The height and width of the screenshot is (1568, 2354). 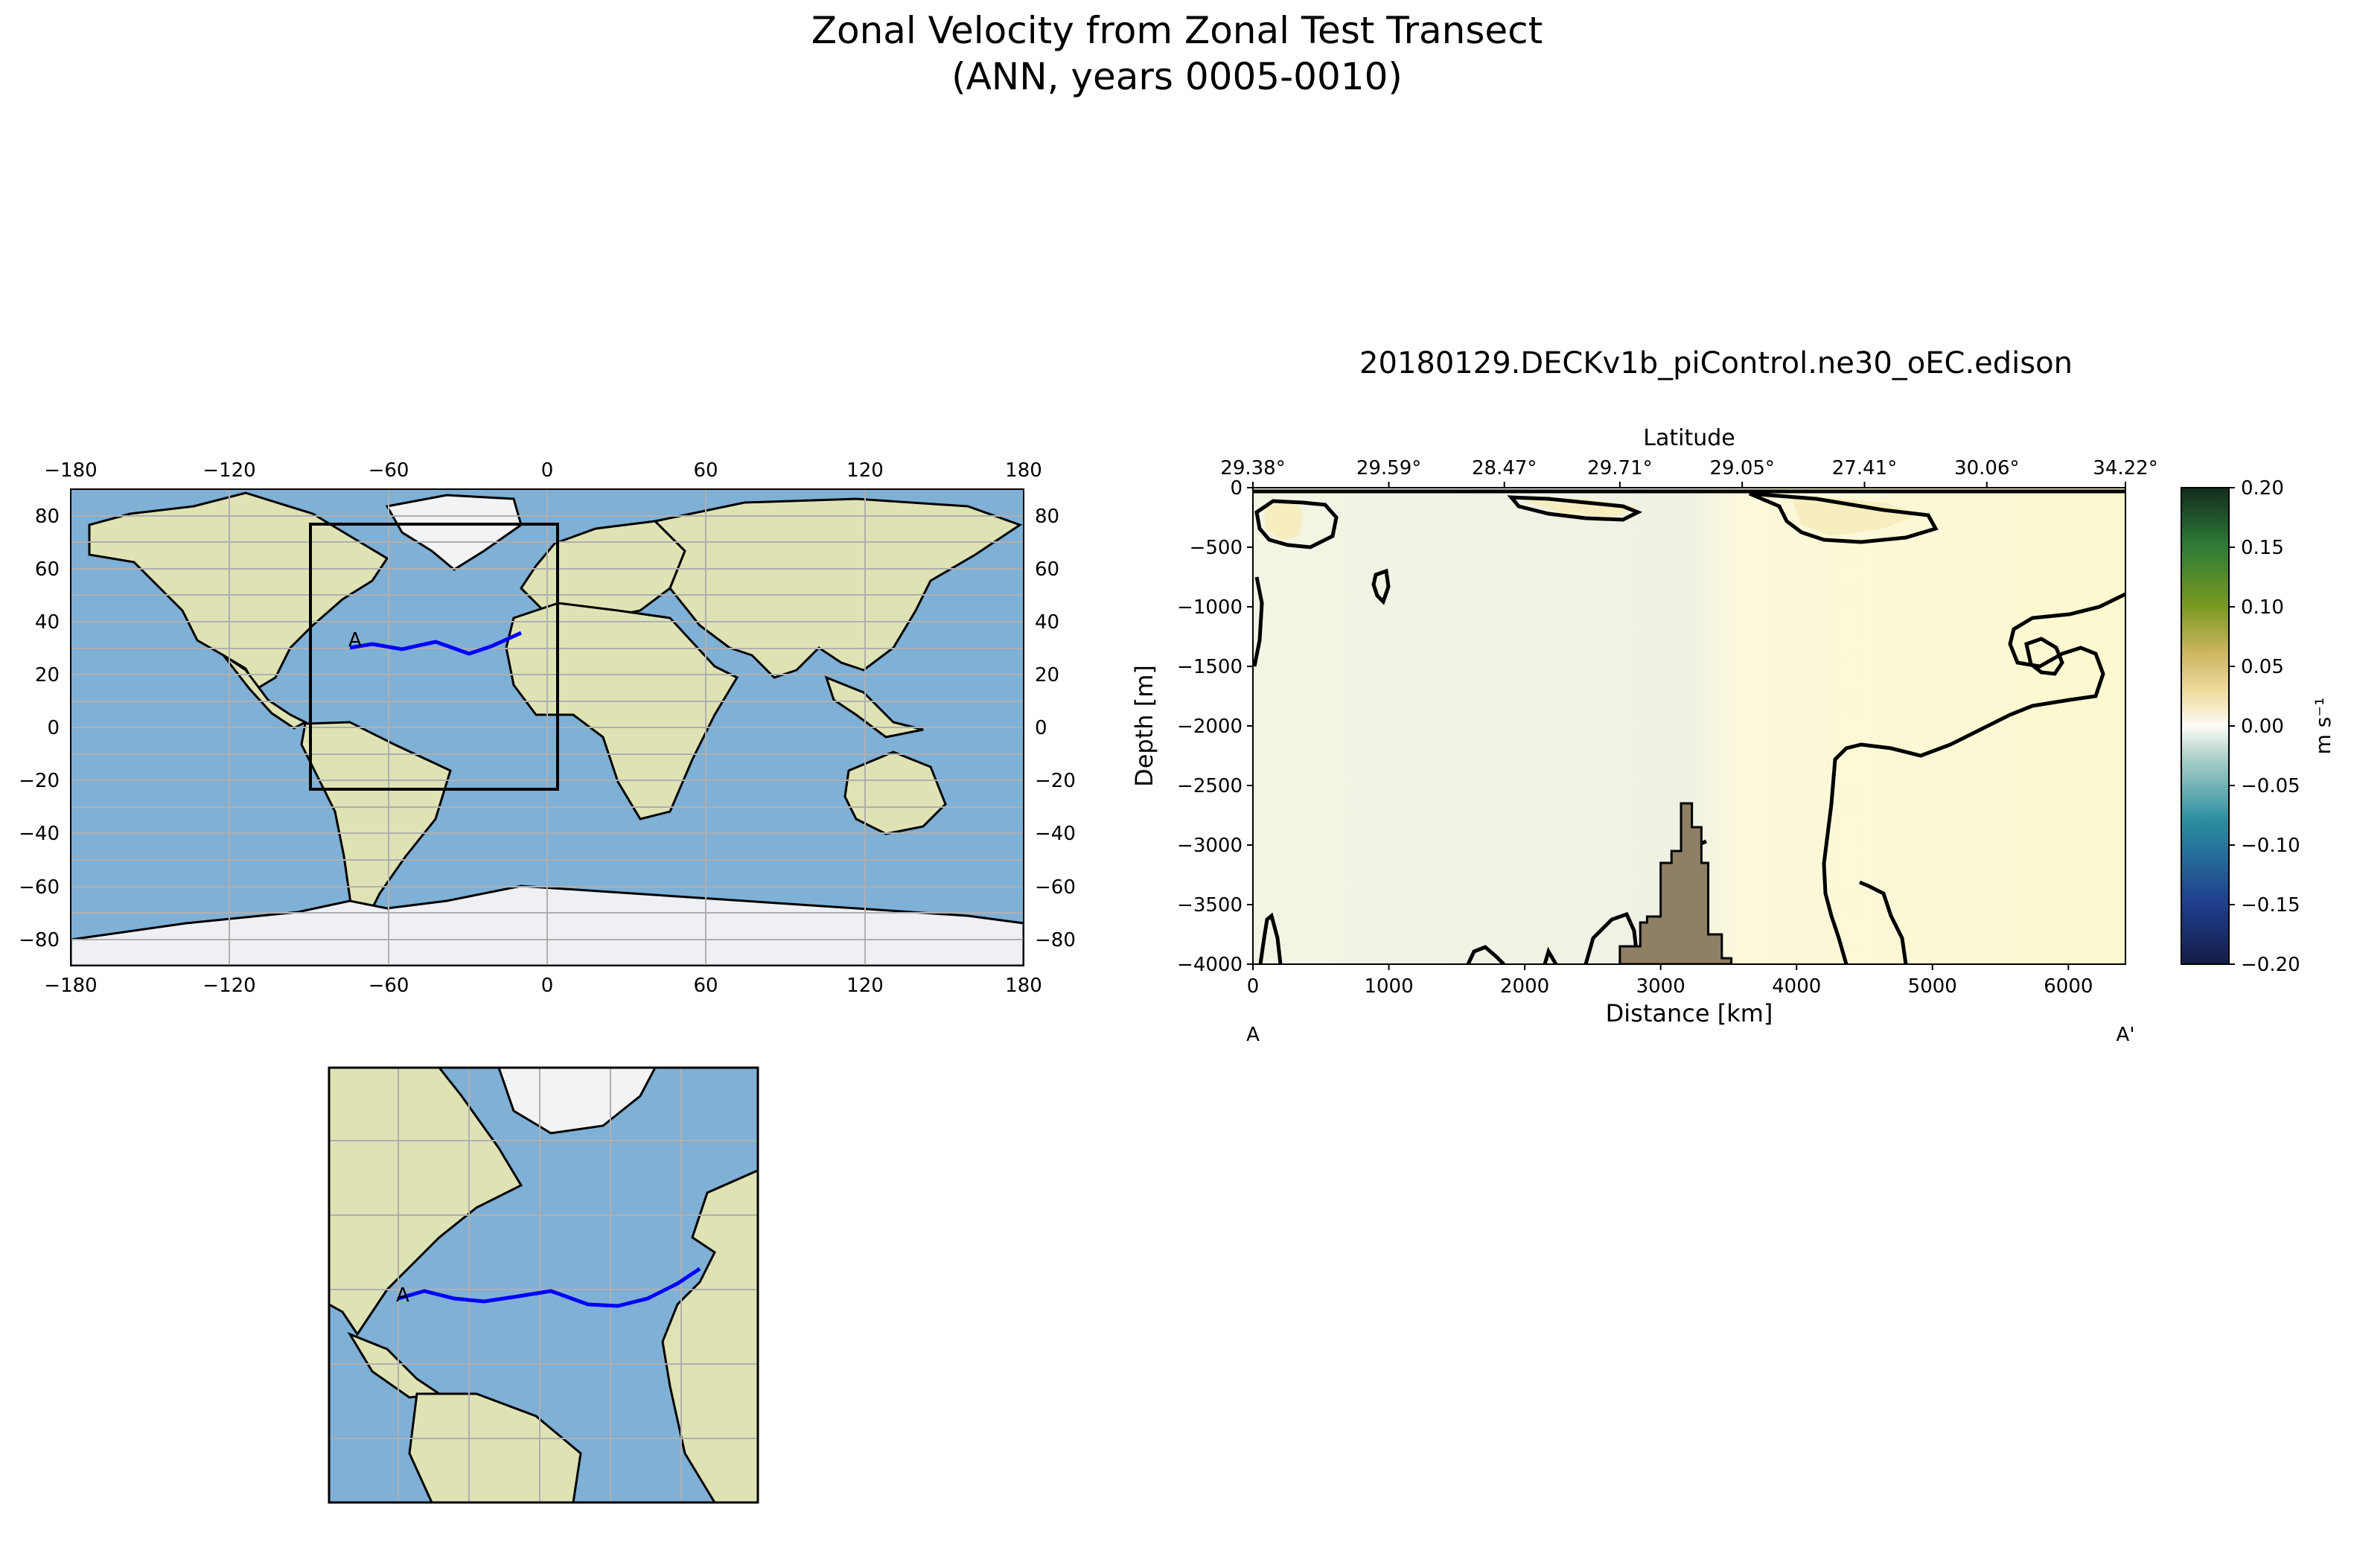 What do you see at coordinates (1504, 468) in the screenshot?
I see `latitude-tick-label-2: 28.47°` at bounding box center [1504, 468].